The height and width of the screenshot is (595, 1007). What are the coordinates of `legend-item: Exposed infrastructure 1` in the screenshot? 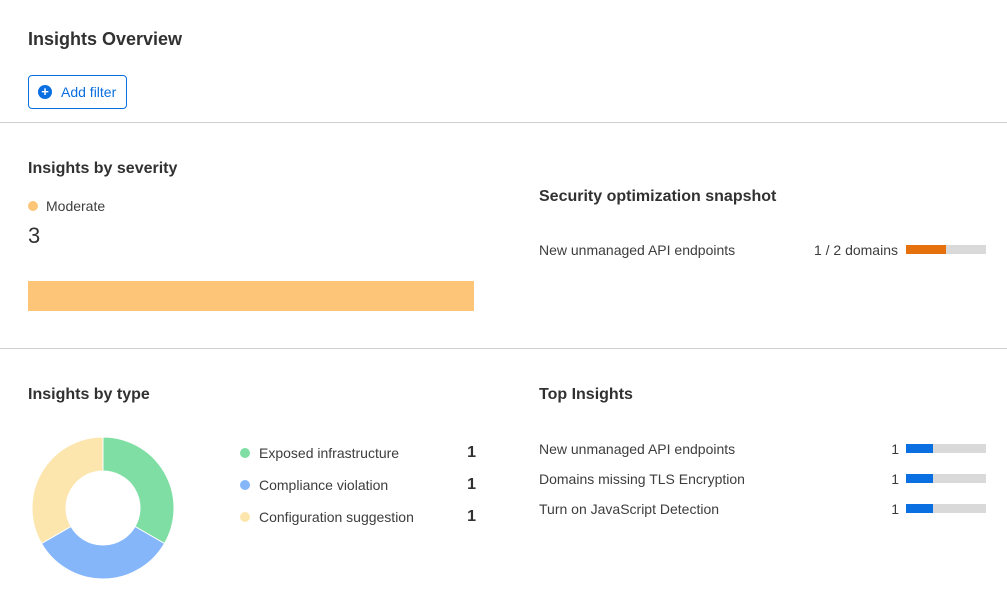 It's located at (358, 453).